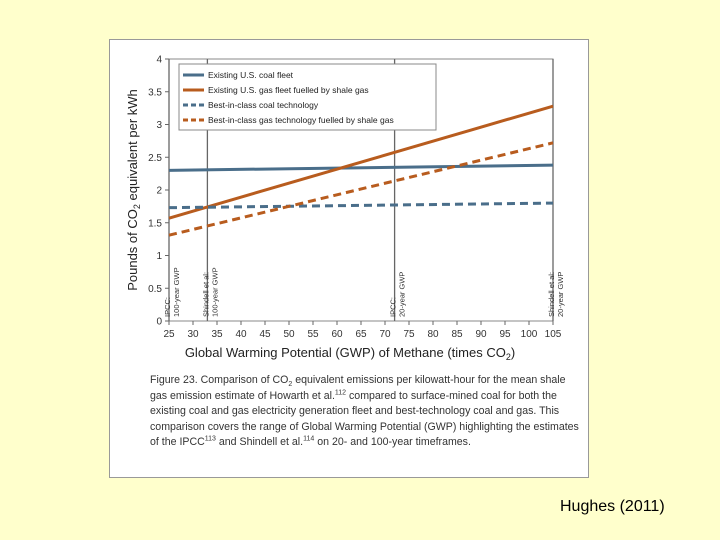 The width and height of the screenshot is (720, 540). What do you see at coordinates (361, 334) in the screenshot?
I see `x-tick-label: 65` at bounding box center [361, 334].